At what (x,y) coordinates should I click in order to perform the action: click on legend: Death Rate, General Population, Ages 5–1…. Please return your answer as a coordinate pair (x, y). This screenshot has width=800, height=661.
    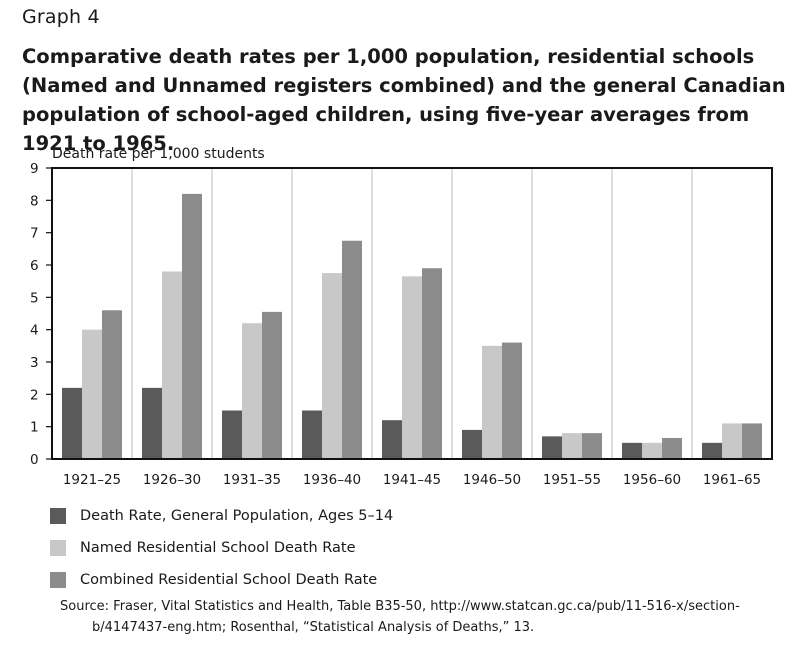
    Looking at the image, I should click on (221, 548).